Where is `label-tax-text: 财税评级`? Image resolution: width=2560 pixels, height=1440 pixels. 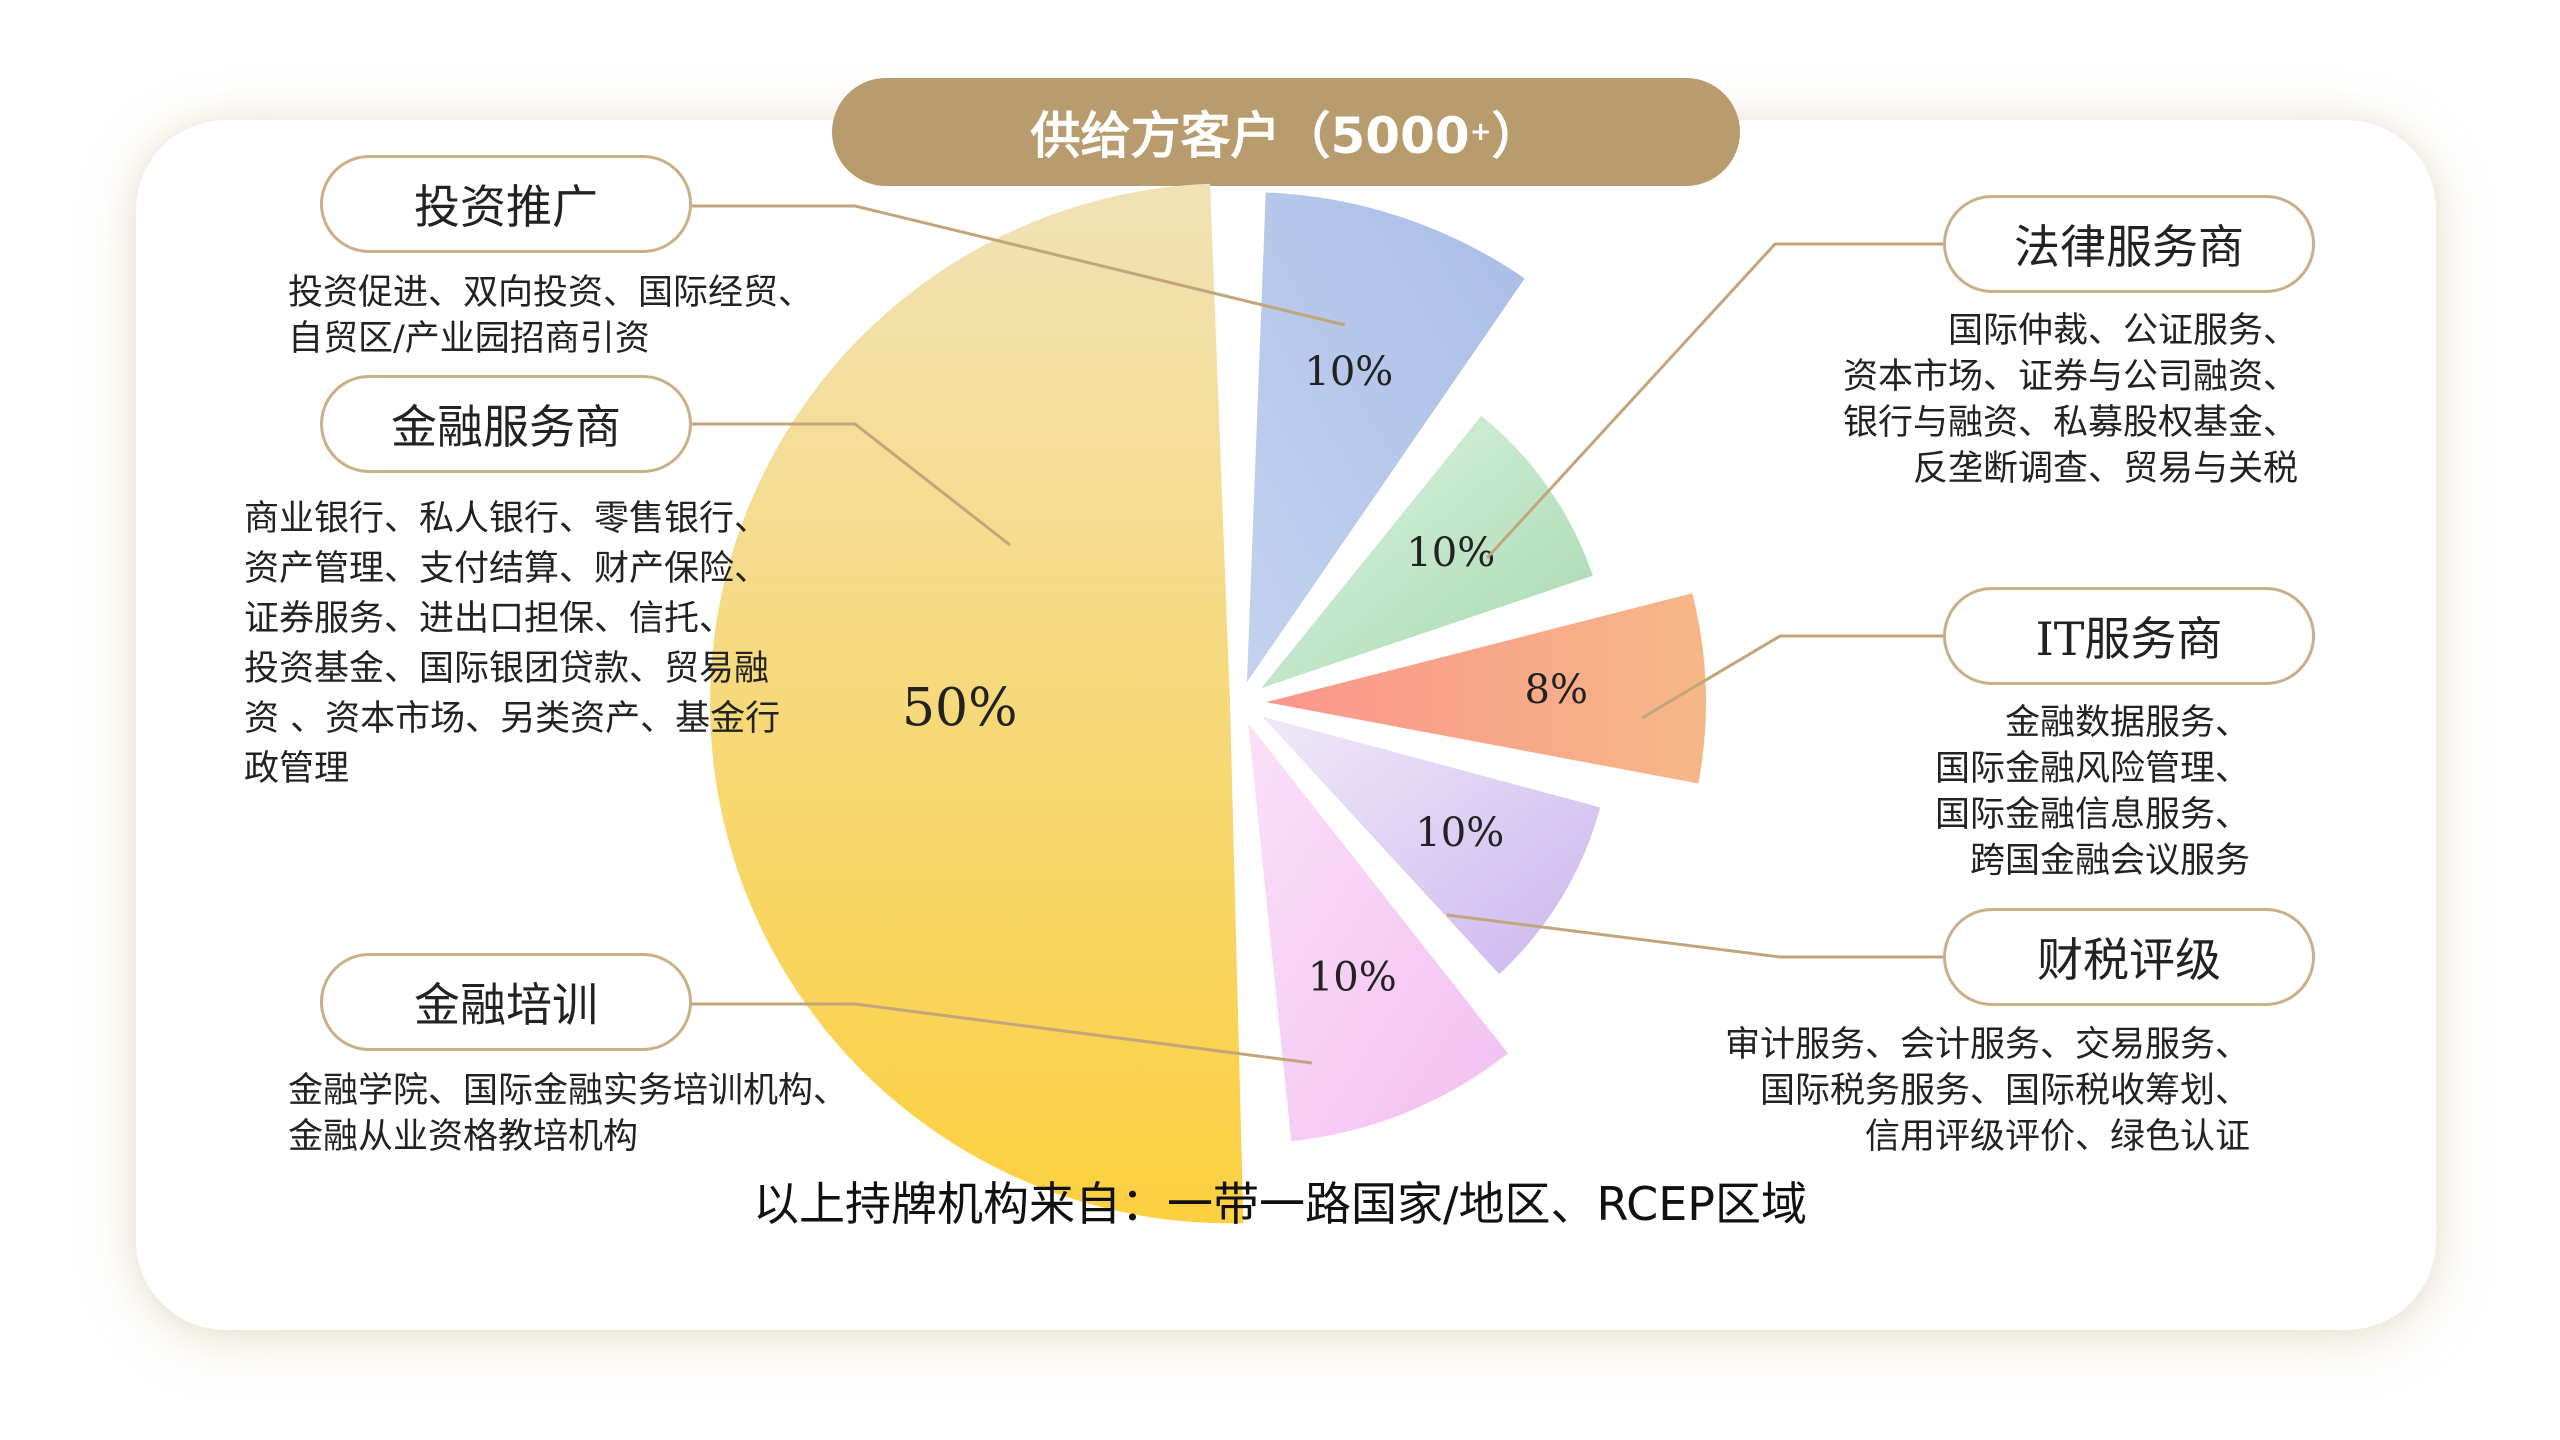
label-tax-text: 财税评级 is located at coordinates (2129, 960).